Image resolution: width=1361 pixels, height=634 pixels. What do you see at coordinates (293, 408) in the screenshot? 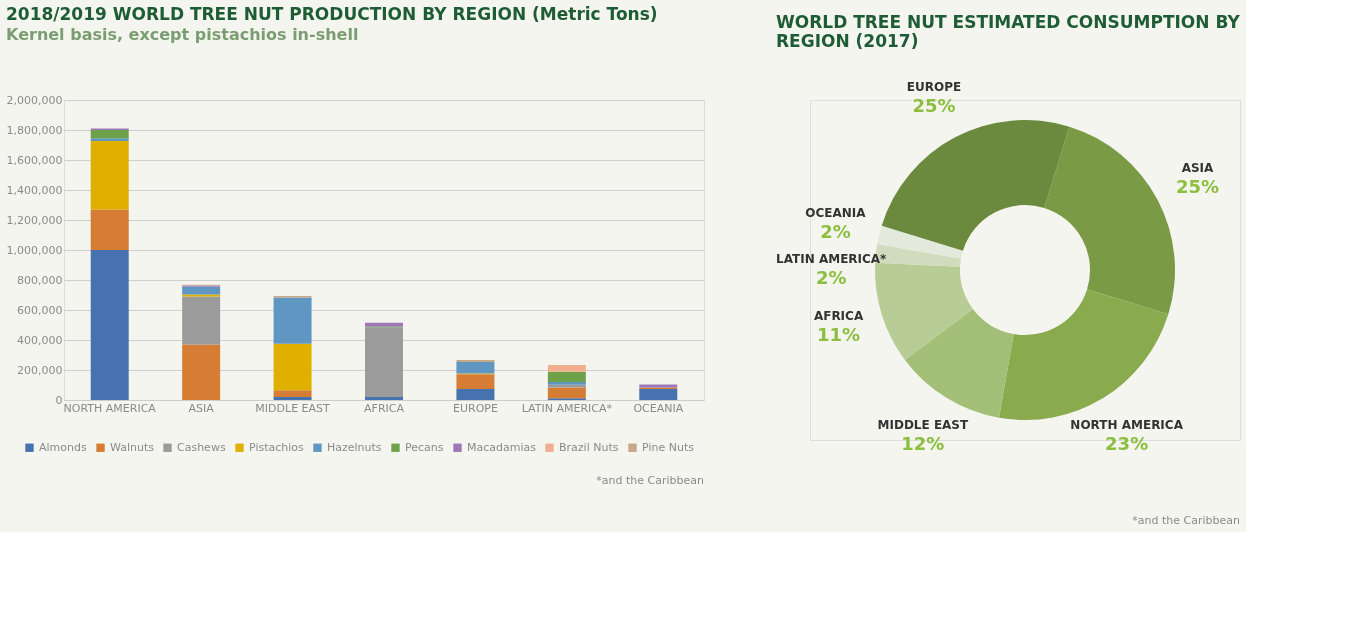
I see `x-tick-label: MIDDLE EAST` at bounding box center [293, 408].